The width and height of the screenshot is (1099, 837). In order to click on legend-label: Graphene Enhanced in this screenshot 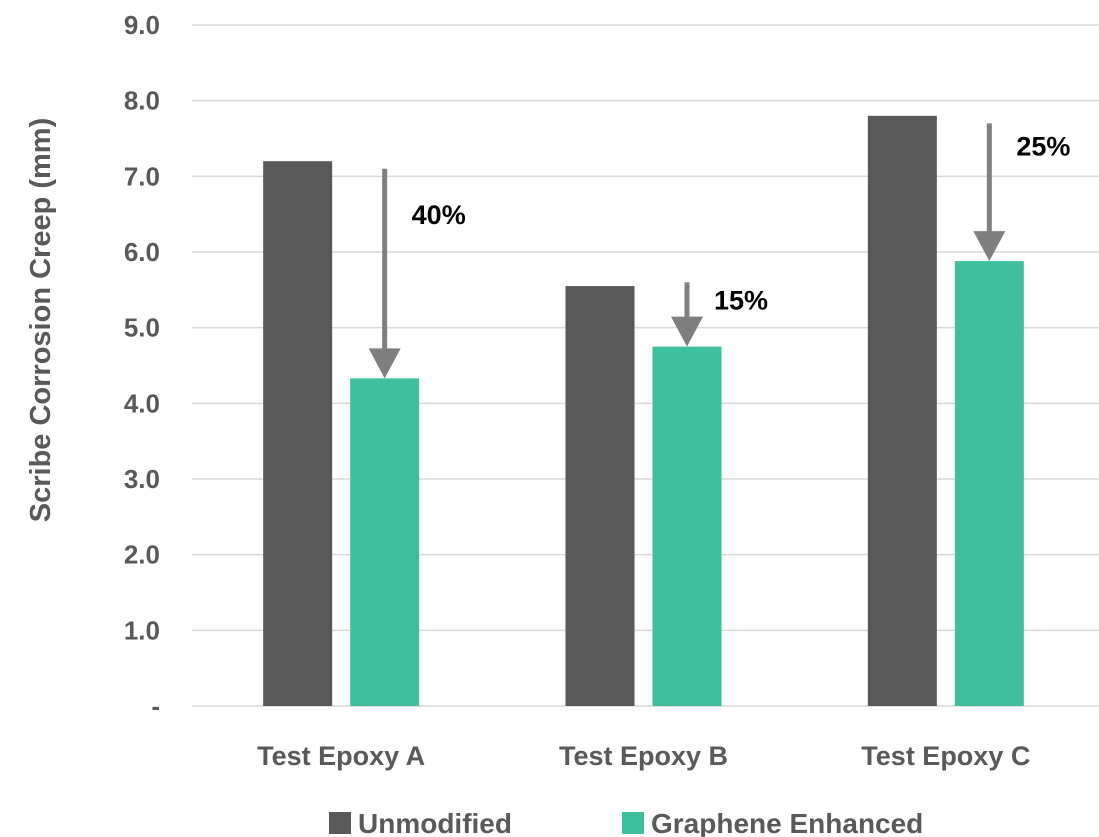, I will do `click(787, 822)`.